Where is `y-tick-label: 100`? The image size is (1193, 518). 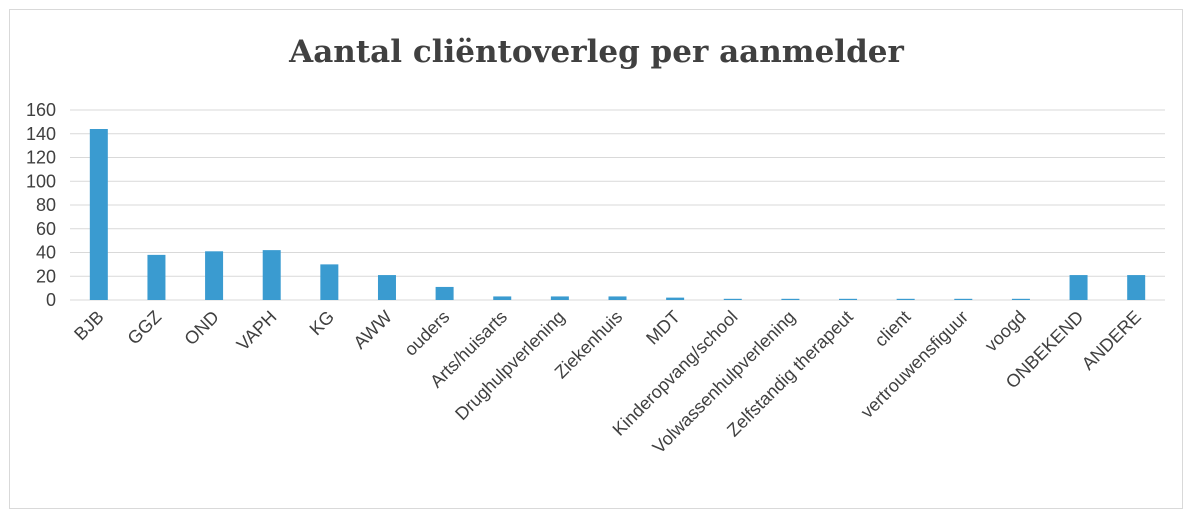 y-tick-label: 100 is located at coordinates (41, 181).